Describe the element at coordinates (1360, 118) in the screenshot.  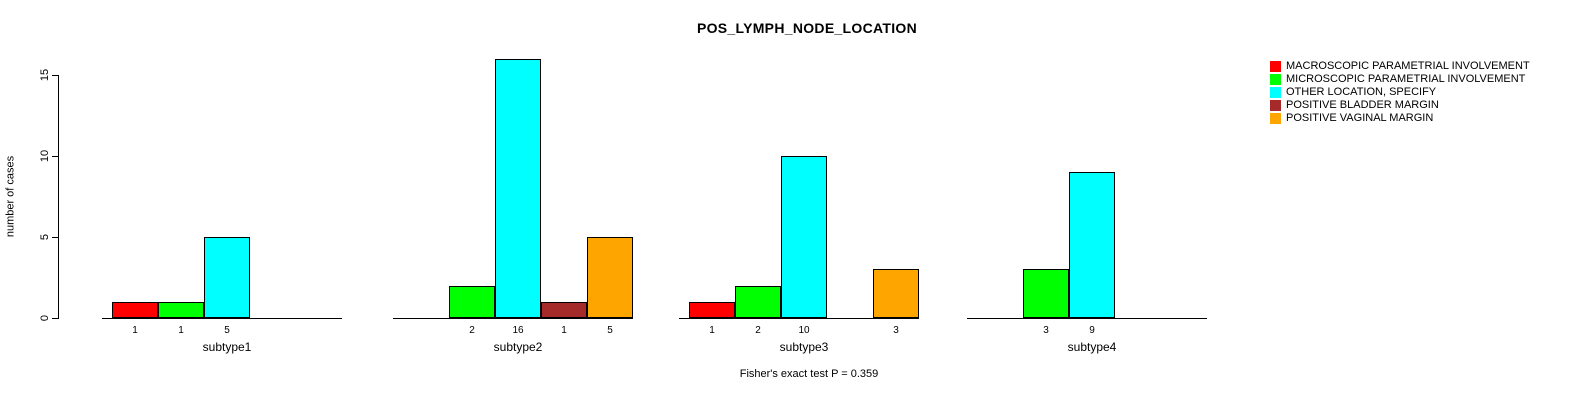
I see `legend-label: POSITIVE VAGINAL MARGIN` at that location.